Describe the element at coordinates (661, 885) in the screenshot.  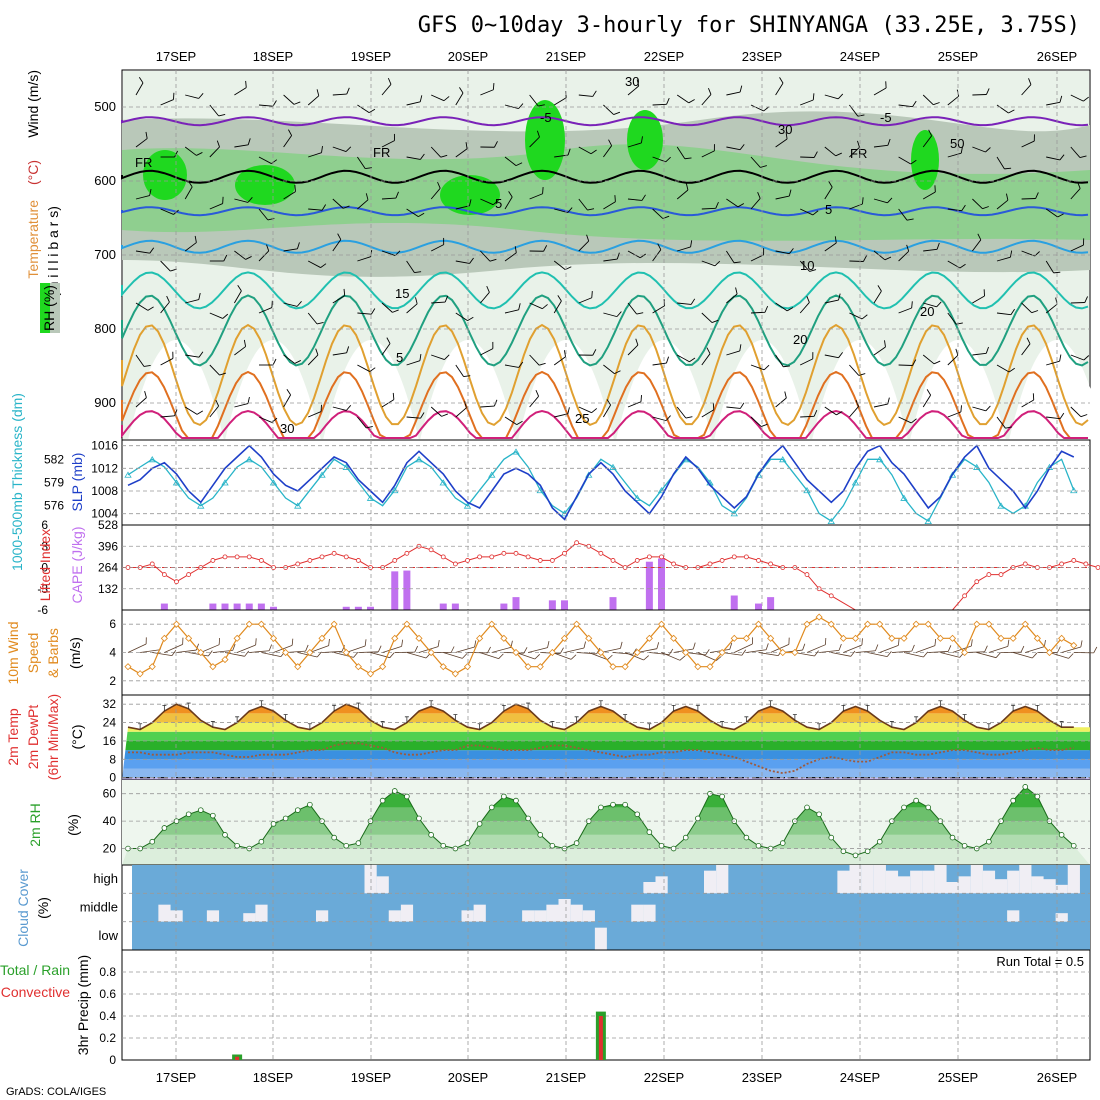
I see `cloud-high-bar` at that location.